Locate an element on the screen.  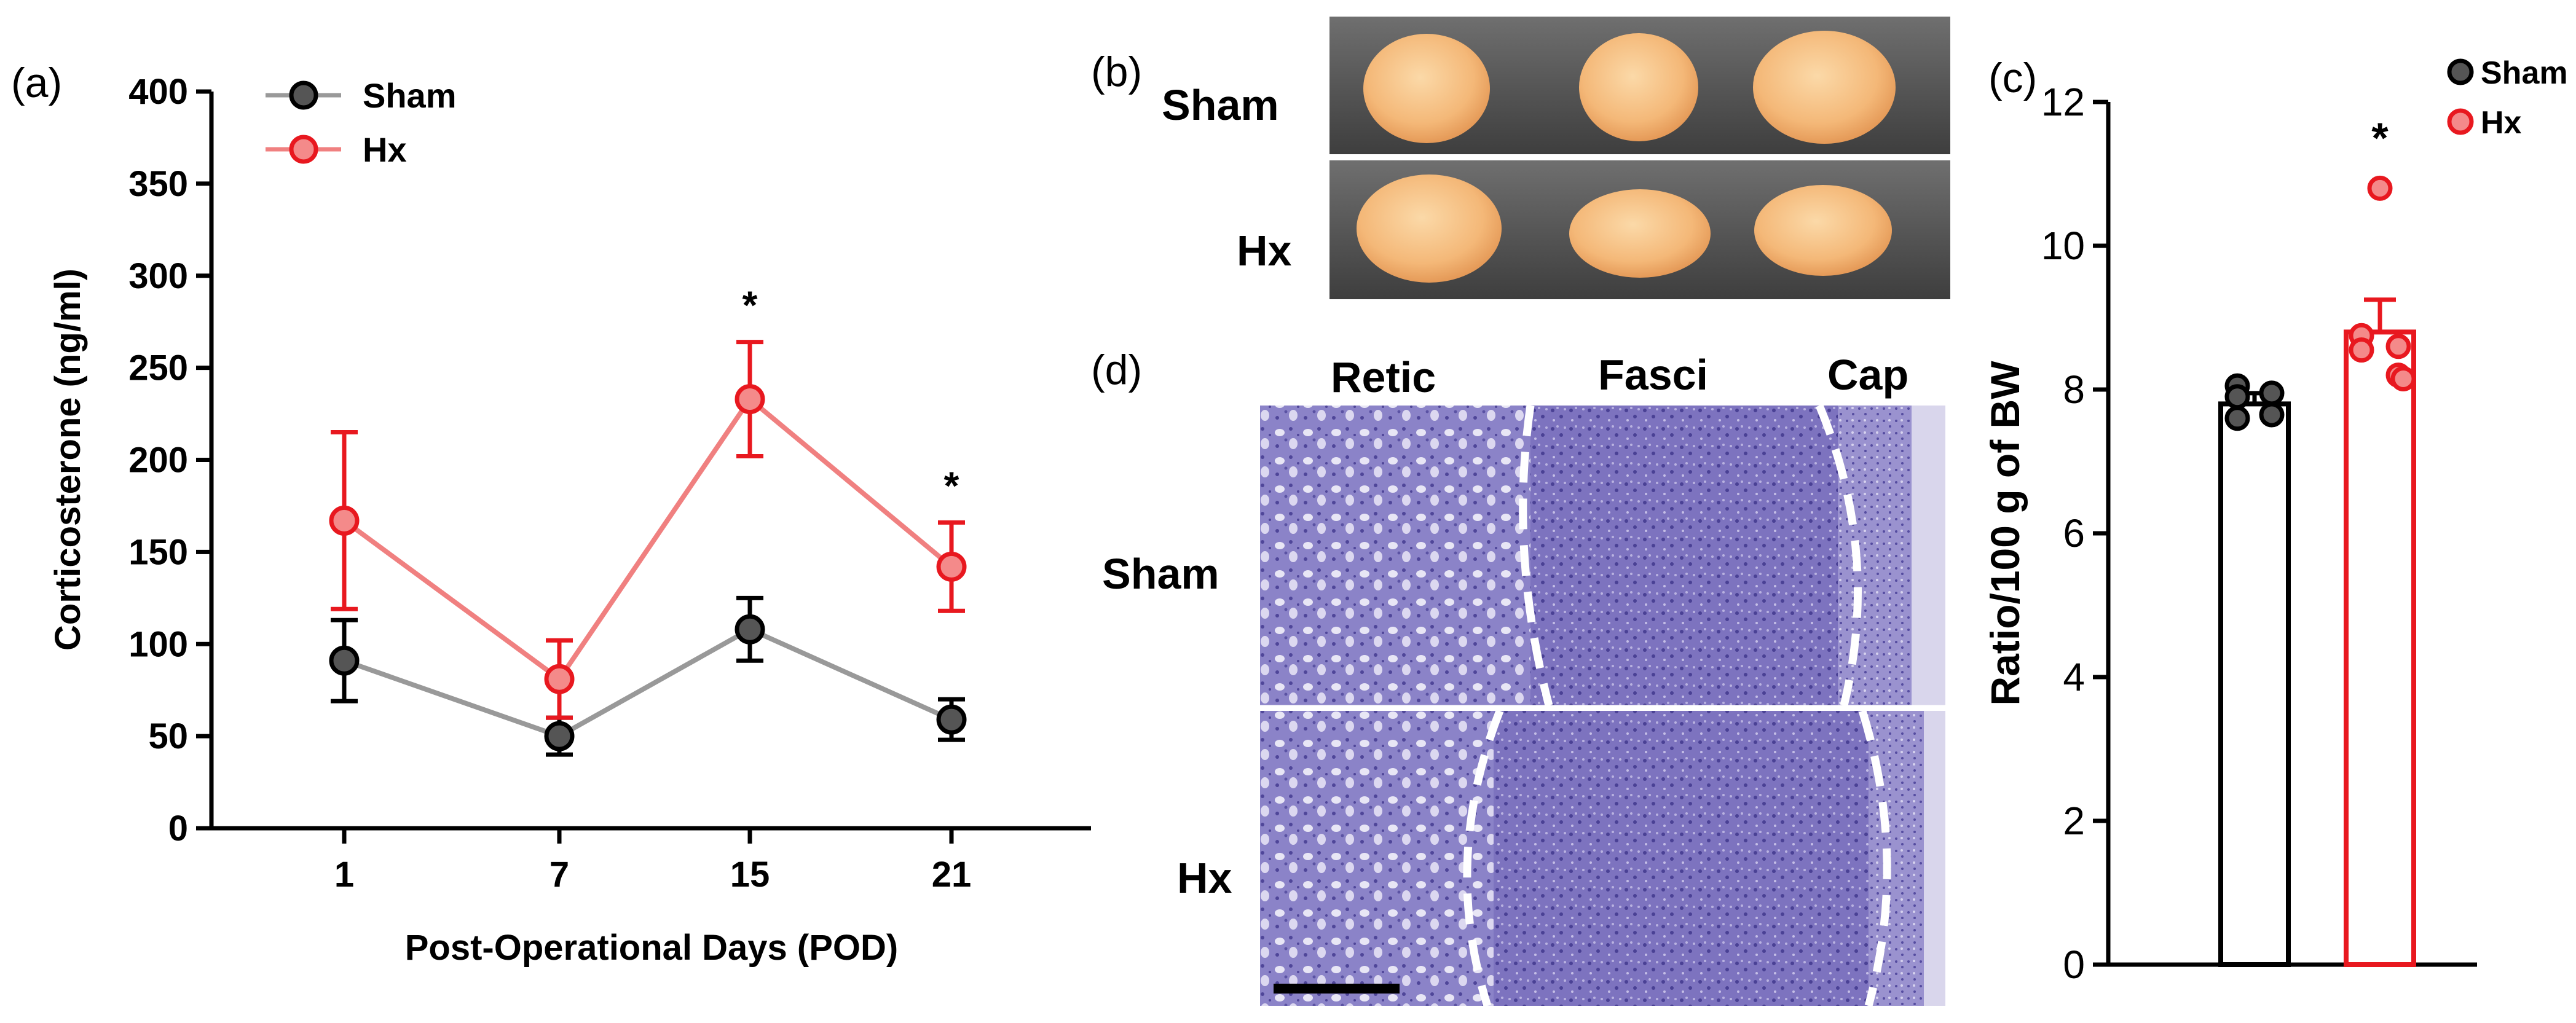
series-line-sham is located at coordinates (648, 683).